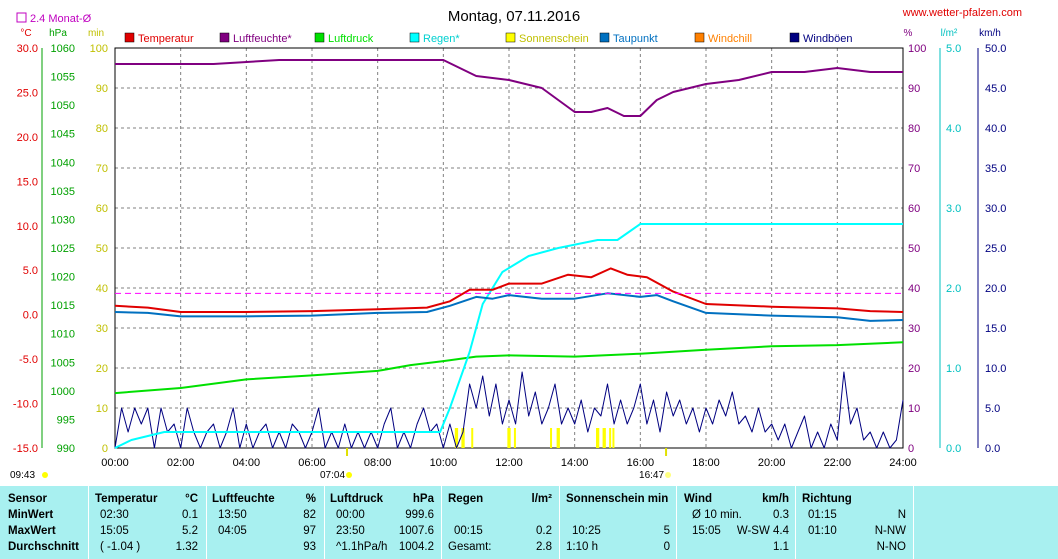  What do you see at coordinates (310, 499) in the screenshot?
I see `table-header-lf-unit: %` at bounding box center [310, 499].